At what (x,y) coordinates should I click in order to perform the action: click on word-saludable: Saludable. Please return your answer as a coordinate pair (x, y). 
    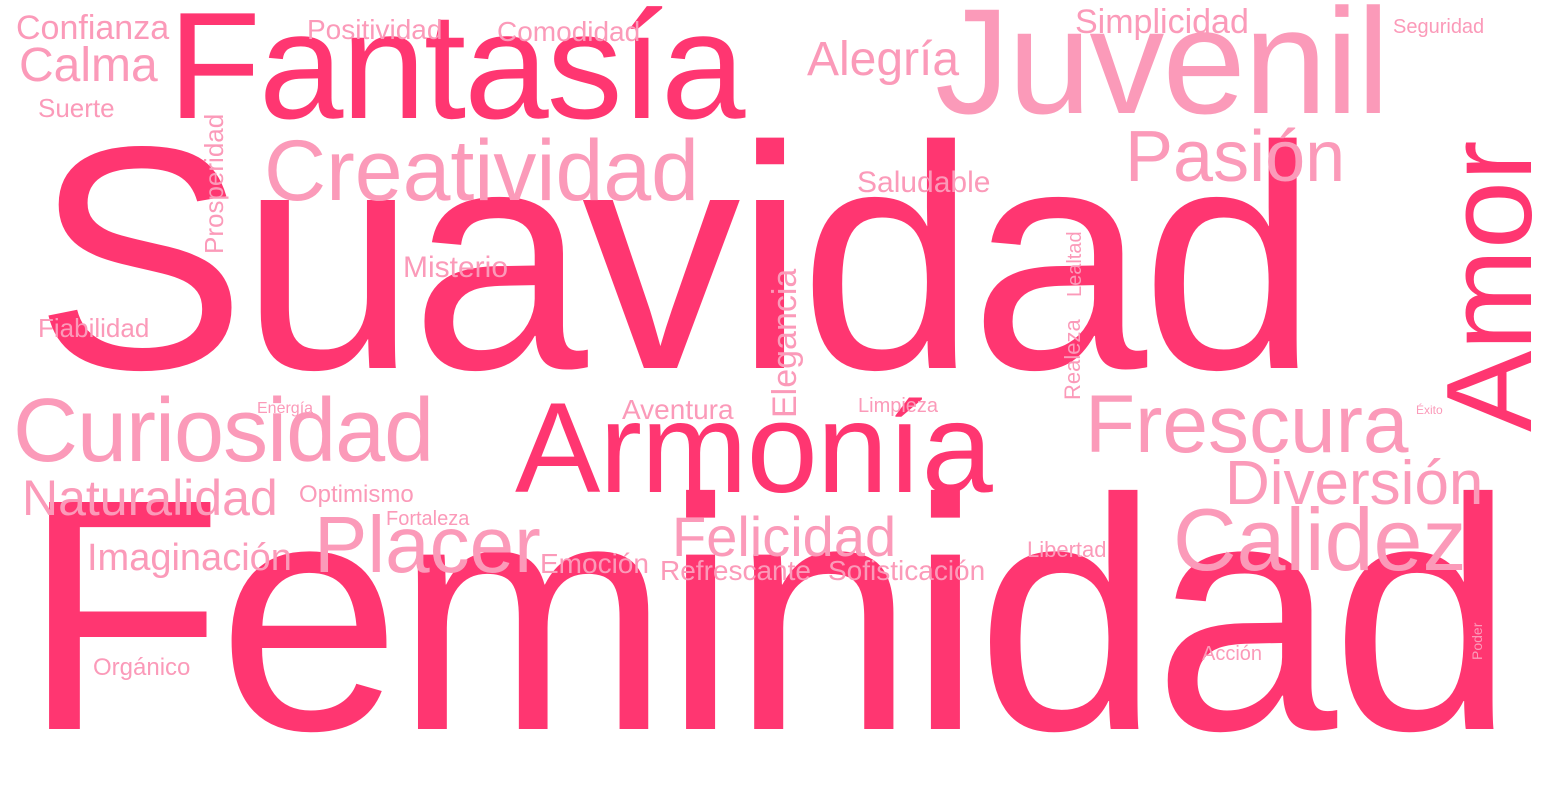
    Looking at the image, I should click on (924, 182).